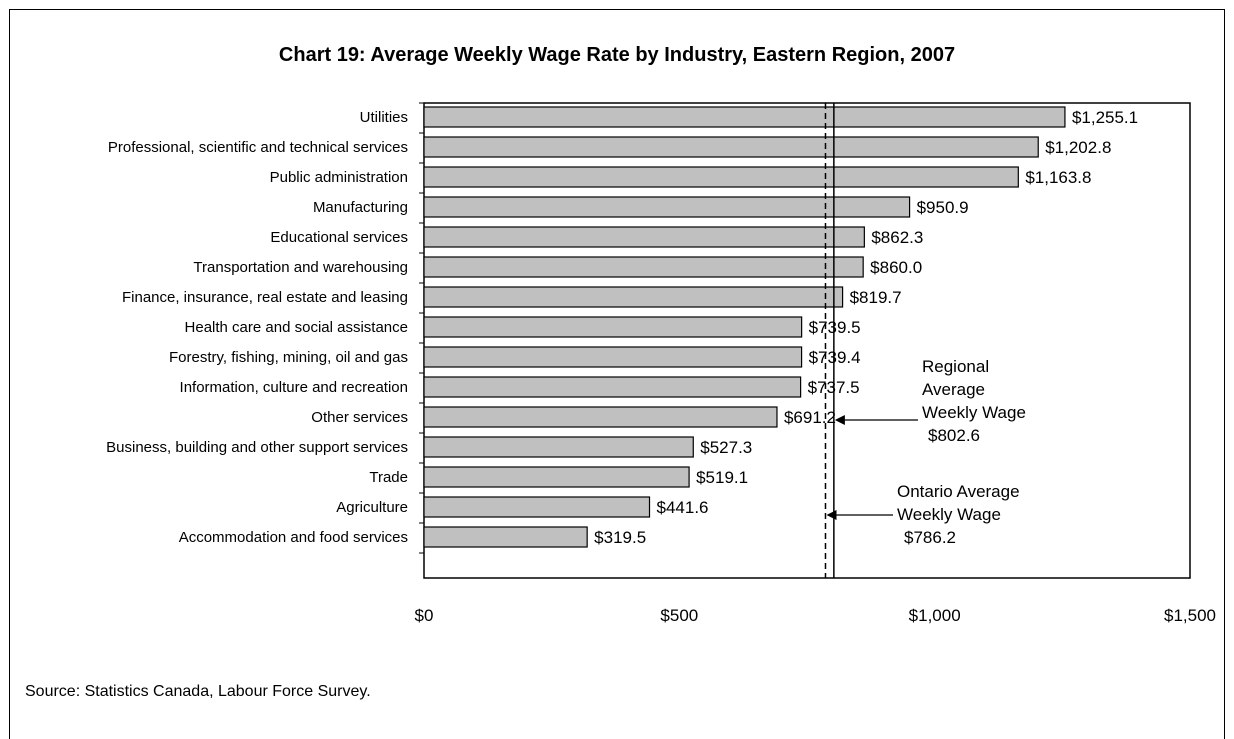 This screenshot has height=739, width=1234. I want to click on category-label: Agriculture, so click(372, 507).